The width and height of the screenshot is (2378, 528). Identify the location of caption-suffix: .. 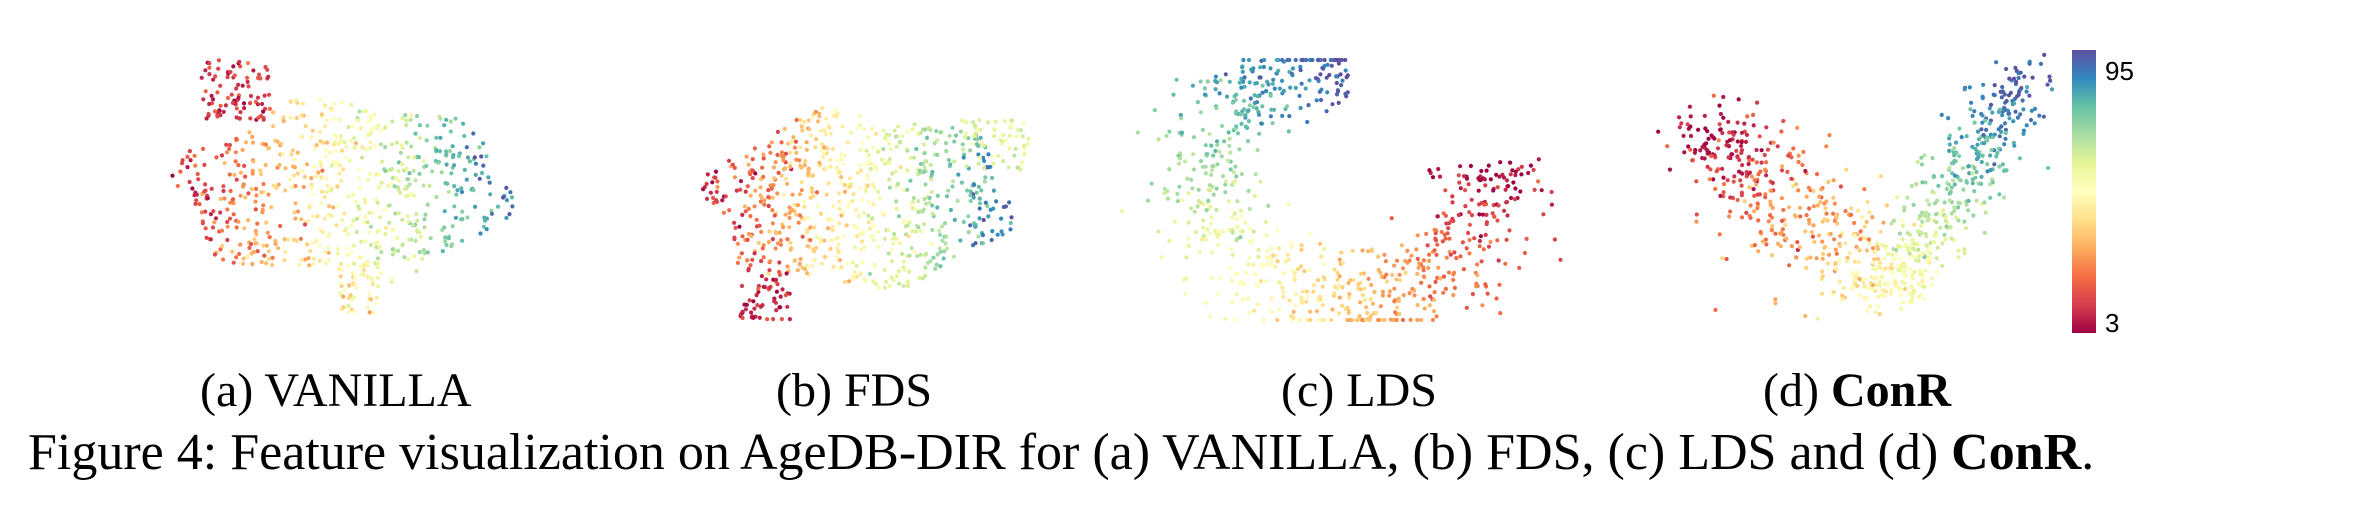
(2088, 452).